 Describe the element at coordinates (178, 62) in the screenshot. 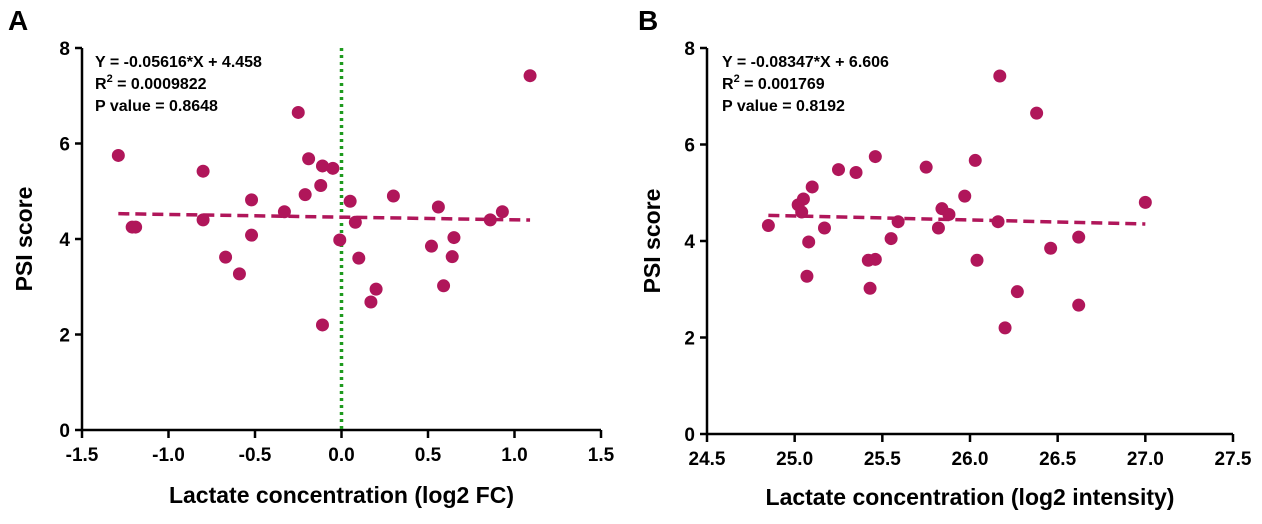

I see `regression-equation: Y = -0.05616*X + 4.458` at that location.